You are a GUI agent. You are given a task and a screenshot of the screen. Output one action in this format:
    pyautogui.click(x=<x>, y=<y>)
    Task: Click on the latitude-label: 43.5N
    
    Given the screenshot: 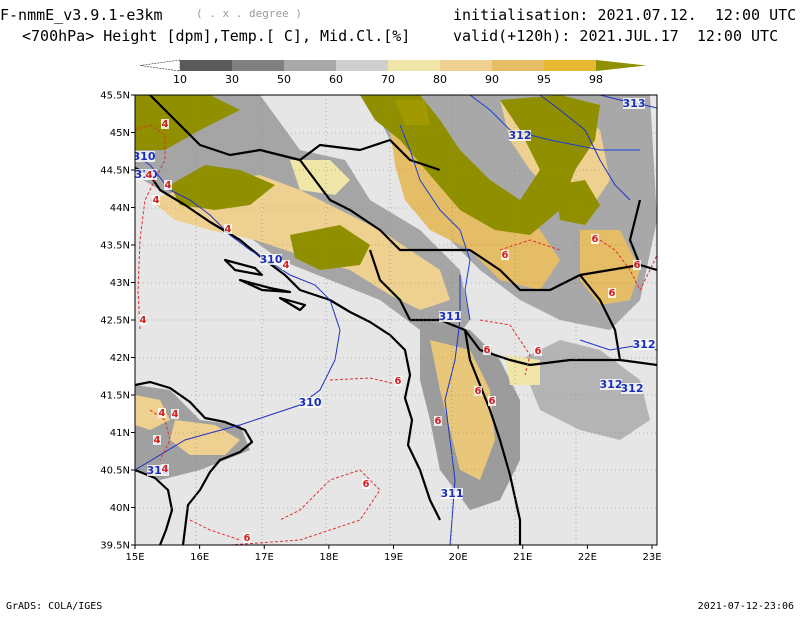 What is the action you would take?
    pyautogui.click(x=115, y=246)
    